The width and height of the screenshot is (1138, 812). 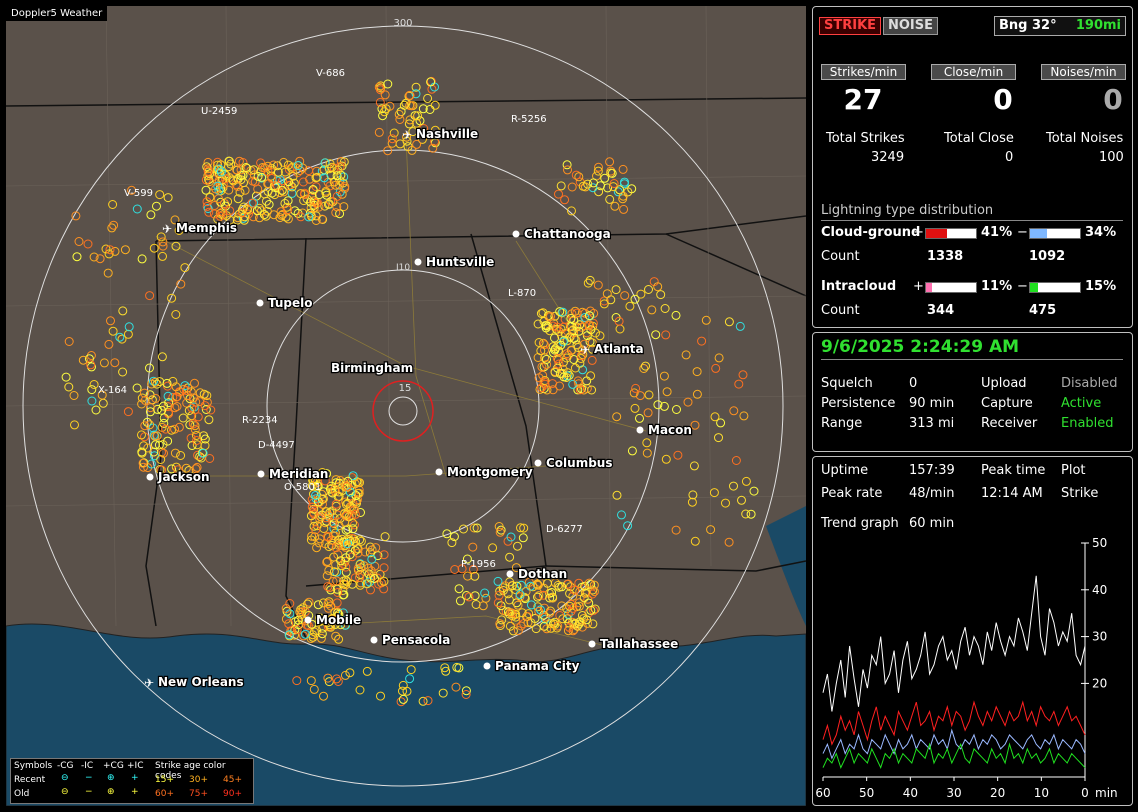 I want to click on storm-cell-label: D-6277, so click(x=564, y=529).